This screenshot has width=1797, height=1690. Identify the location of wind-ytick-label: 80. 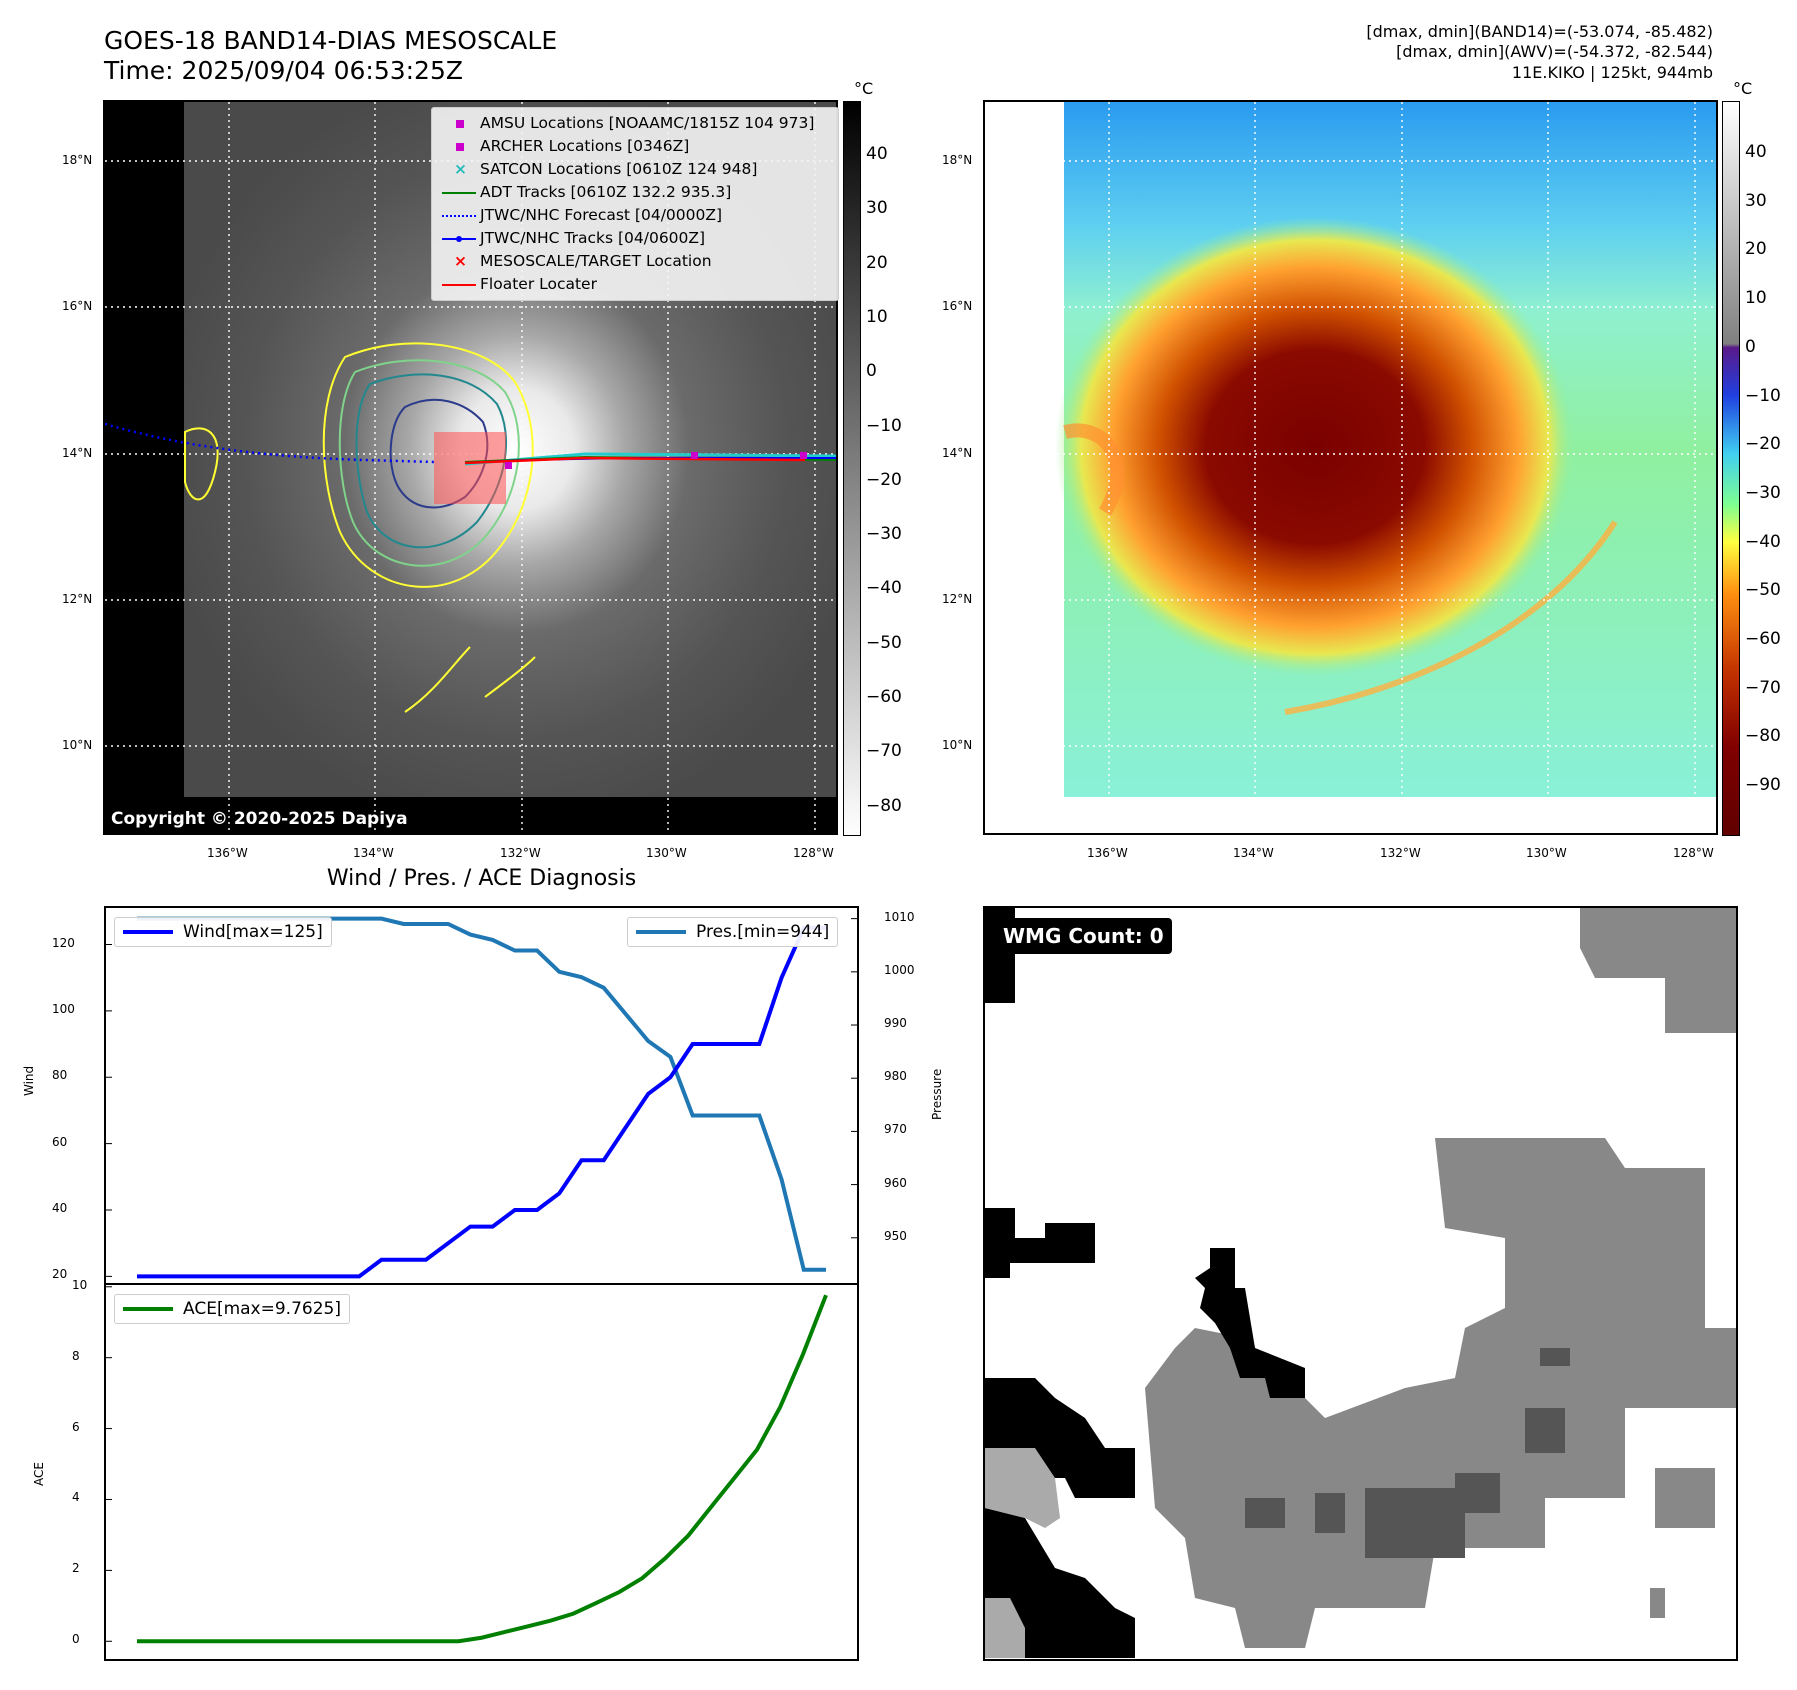
(60, 1075).